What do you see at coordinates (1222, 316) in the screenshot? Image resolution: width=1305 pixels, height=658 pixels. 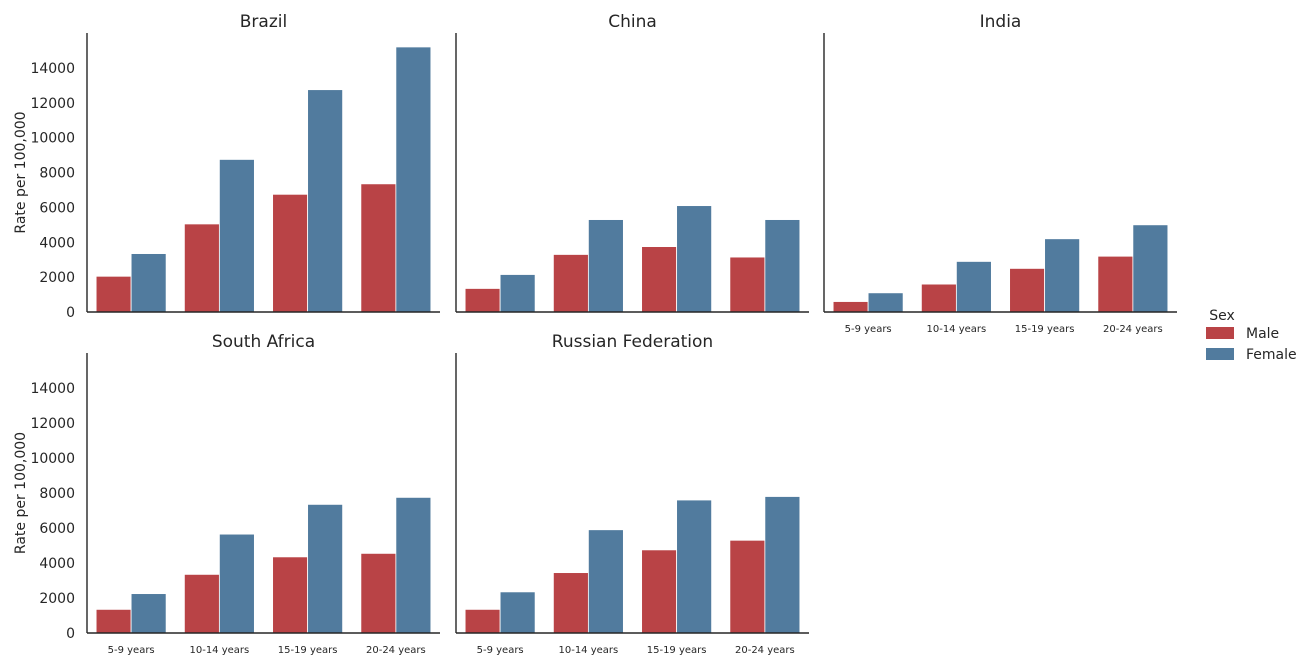 I see `legend-title: Sex` at bounding box center [1222, 316].